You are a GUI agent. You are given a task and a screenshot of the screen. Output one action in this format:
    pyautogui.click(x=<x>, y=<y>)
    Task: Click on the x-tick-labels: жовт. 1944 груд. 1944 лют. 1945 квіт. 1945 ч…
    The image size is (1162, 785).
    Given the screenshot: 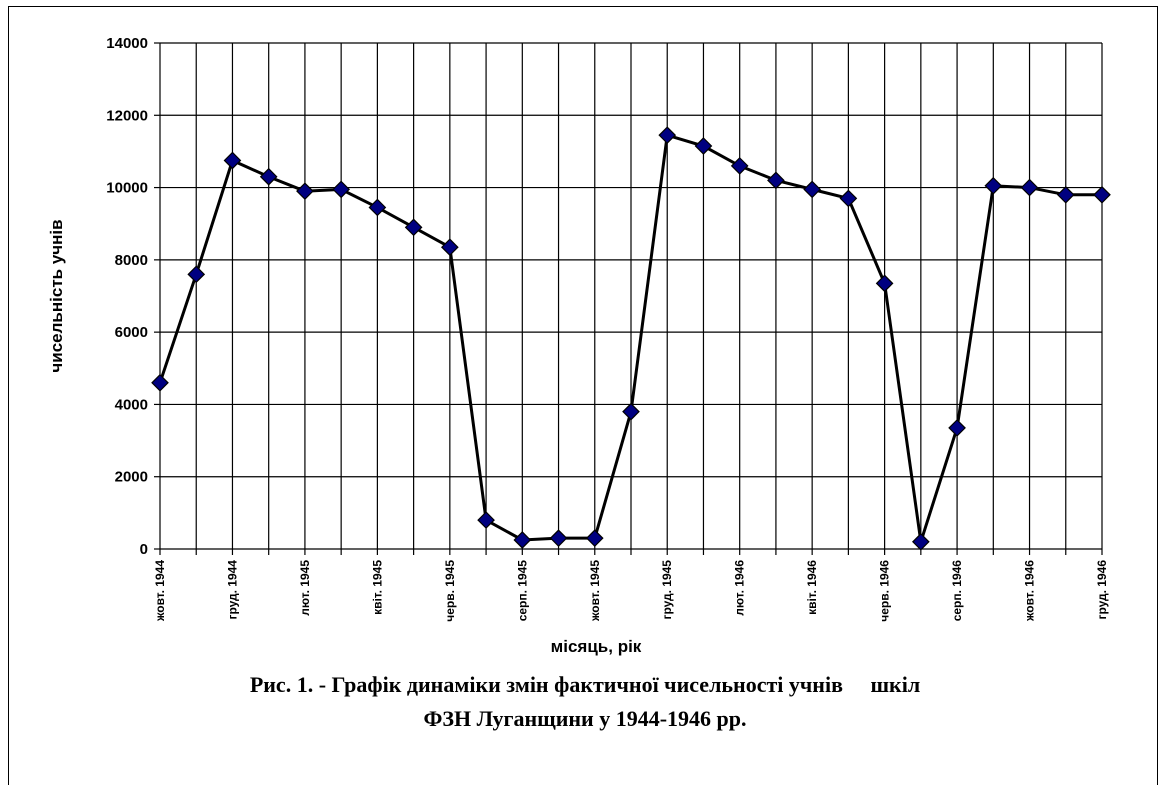 What is the action you would take?
    pyautogui.click(x=631, y=591)
    